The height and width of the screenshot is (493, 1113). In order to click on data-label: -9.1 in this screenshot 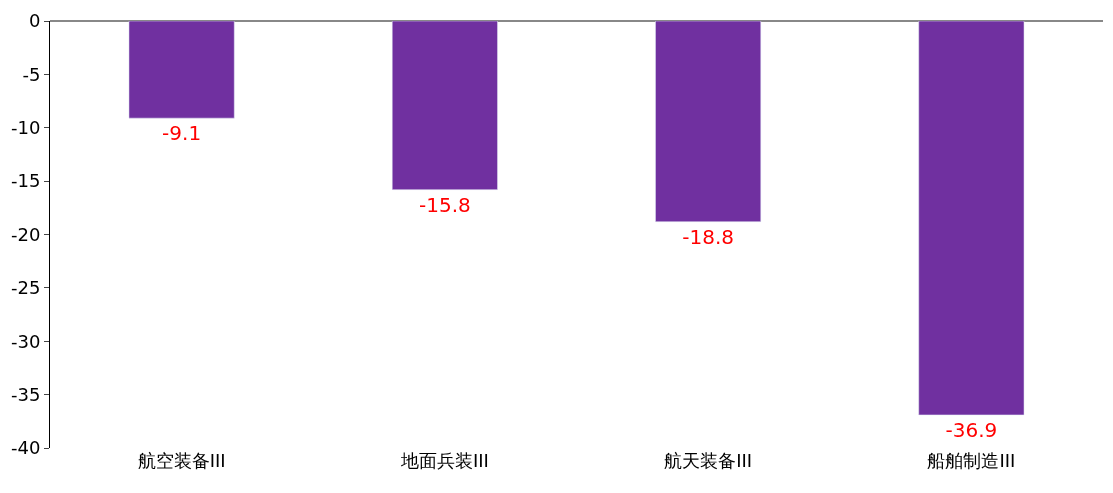, I will do `click(182, 133)`.